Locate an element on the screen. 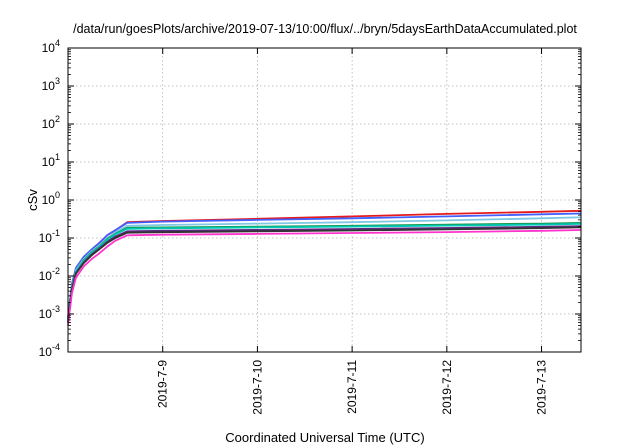 The height and width of the screenshot is (448, 640). x-tick-label: 2019-7-13 is located at coordinates (542, 387).